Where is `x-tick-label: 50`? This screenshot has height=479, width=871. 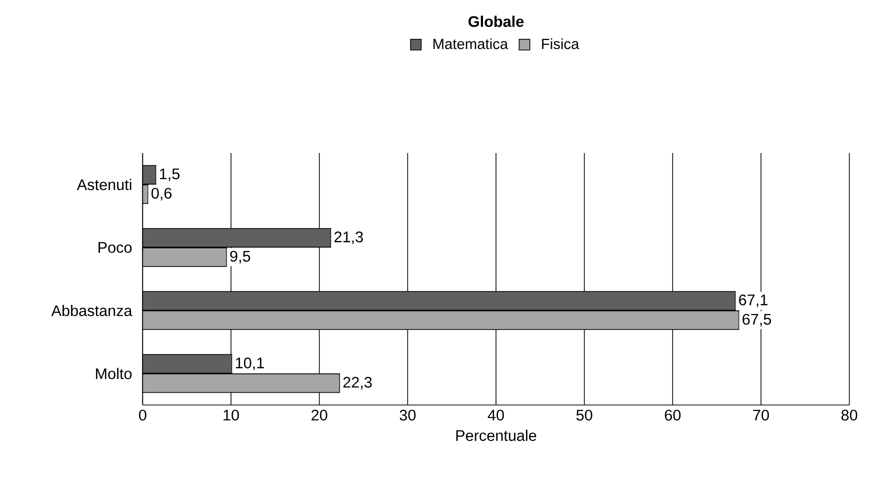
x-tick-label: 50 is located at coordinates (584, 415).